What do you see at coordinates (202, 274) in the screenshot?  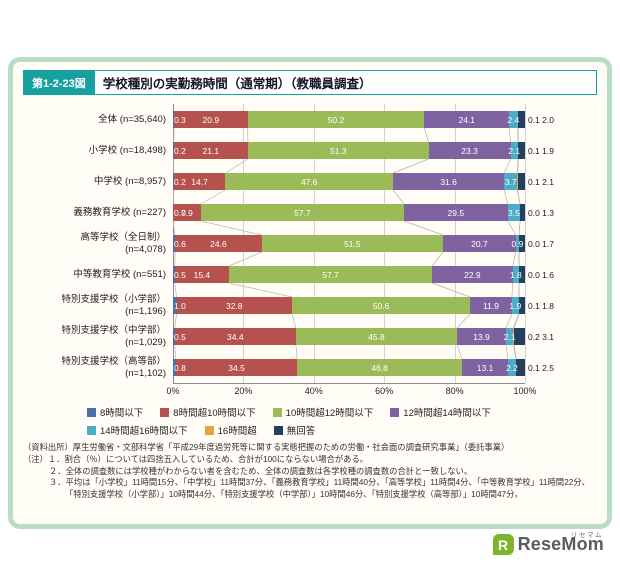 I see `segment-value-label: 15.4` at bounding box center [202, 274].